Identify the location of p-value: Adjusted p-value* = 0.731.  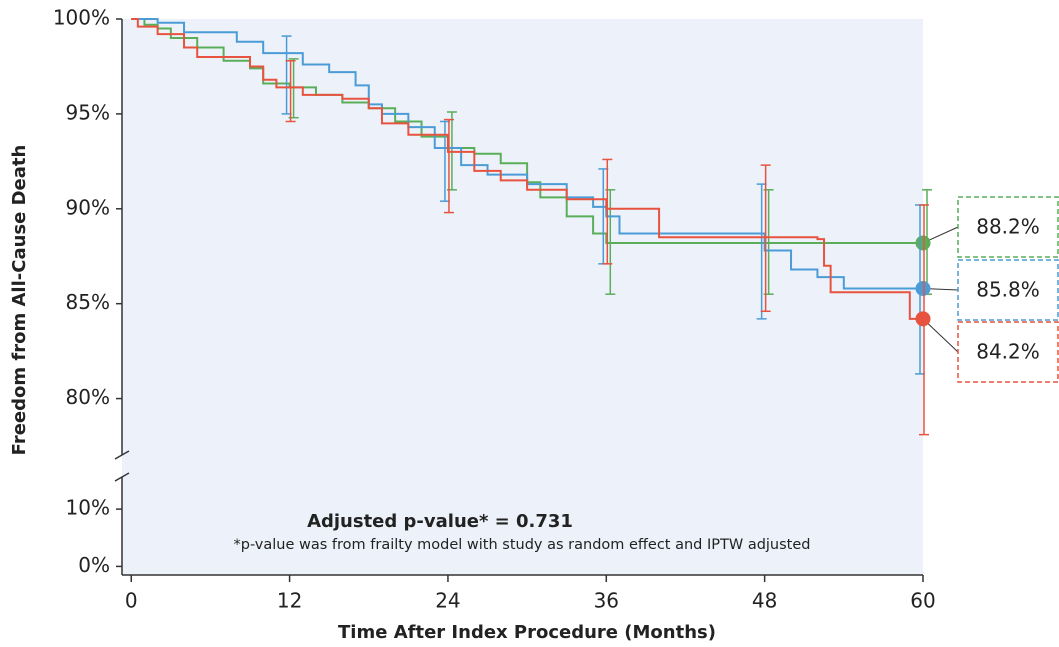
(440, 521).